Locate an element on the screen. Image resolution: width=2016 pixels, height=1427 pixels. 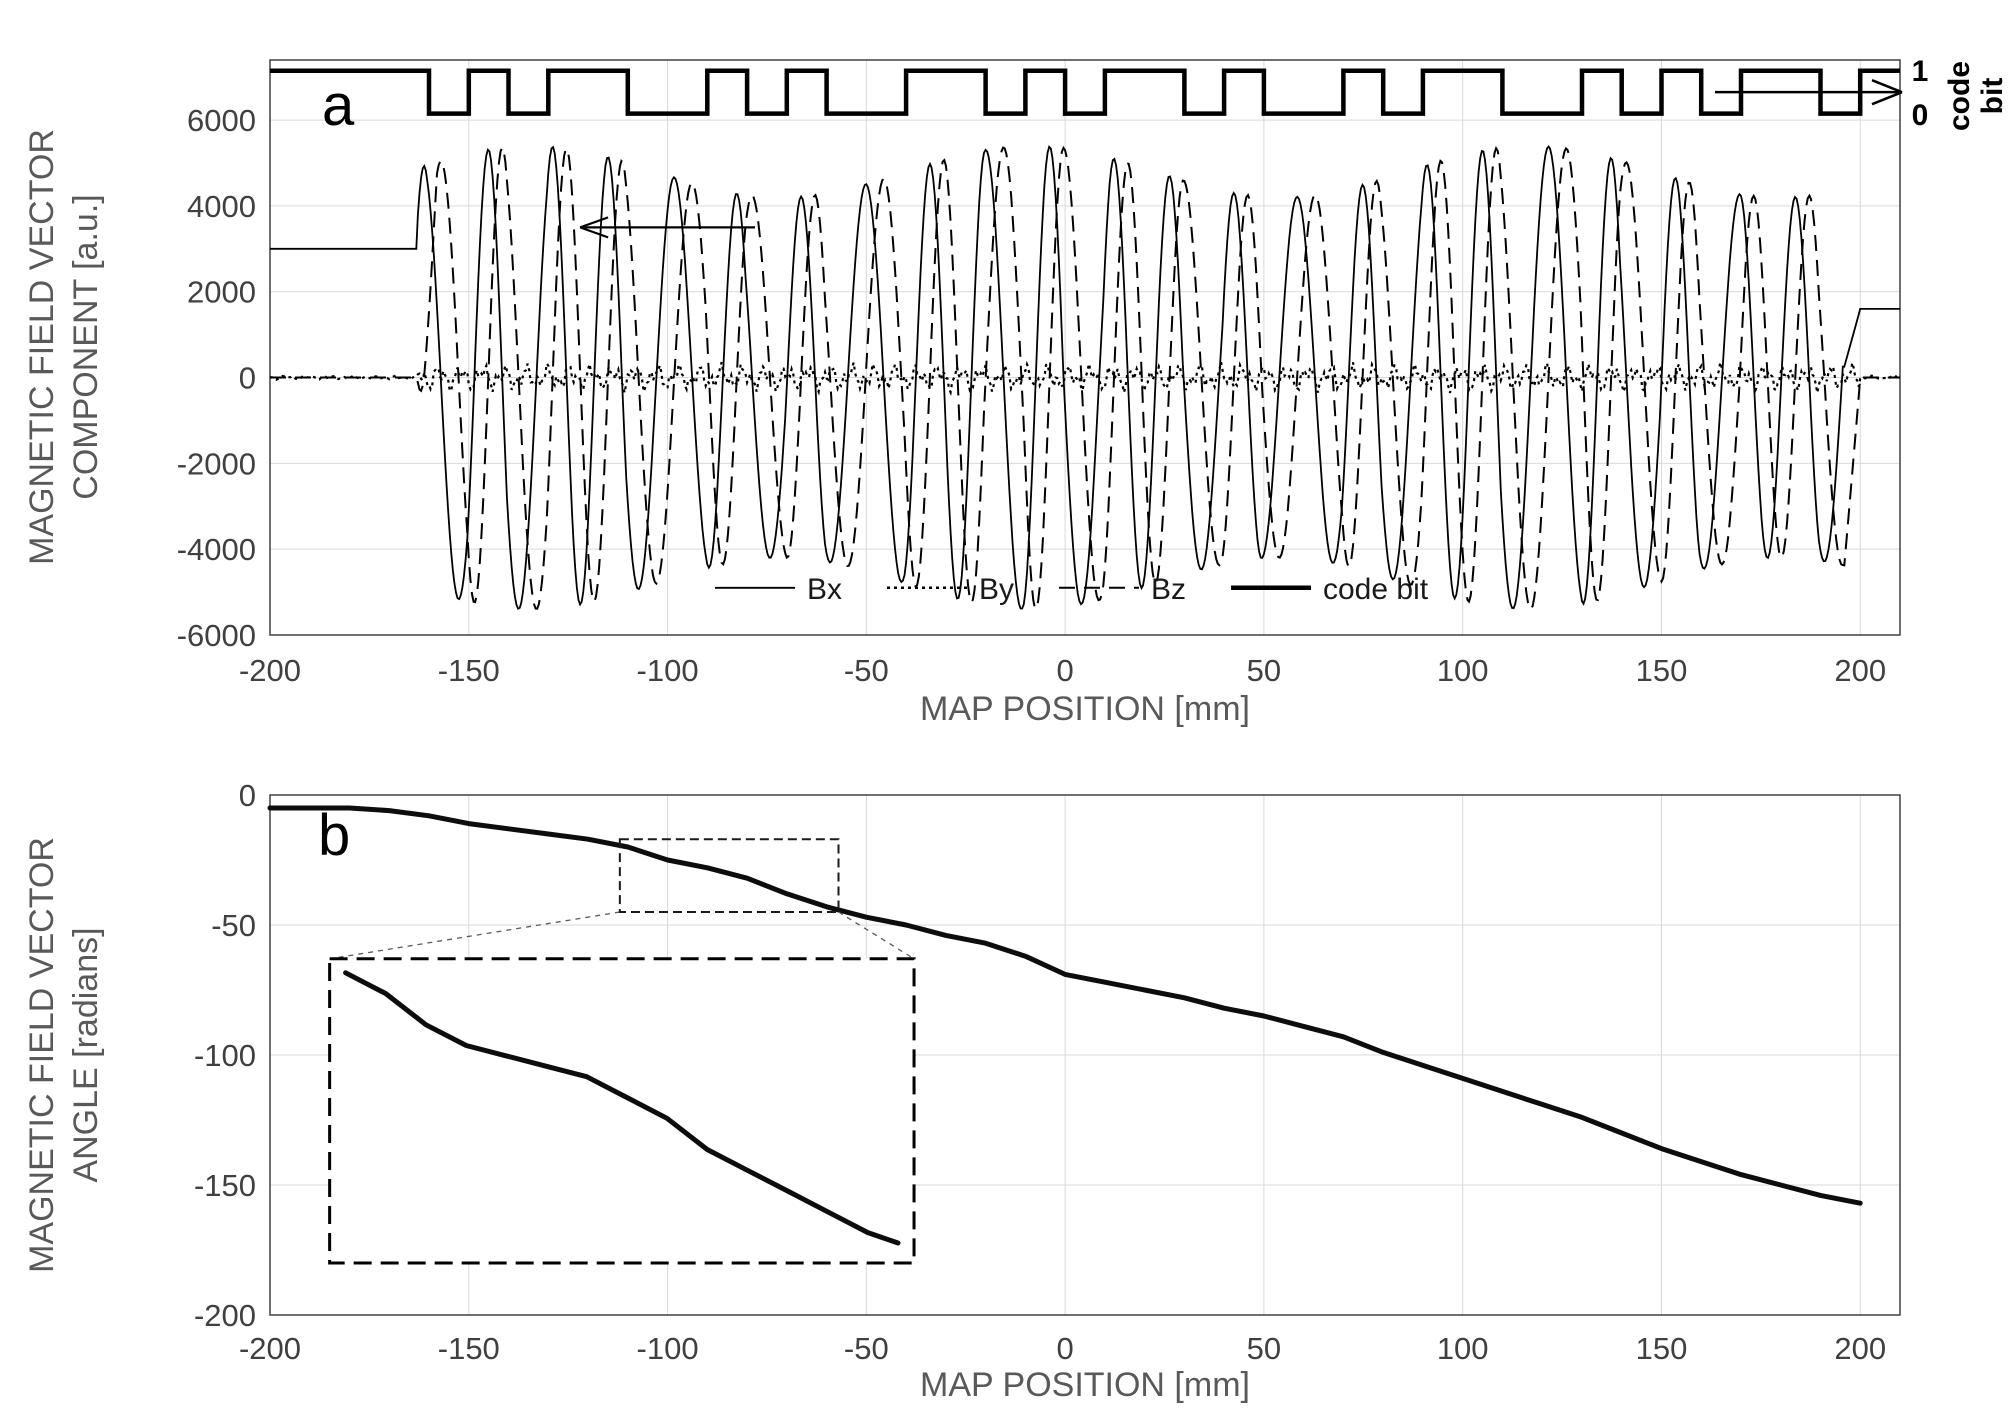
y-tick-label: -50 is located at coordinates (233, 925).